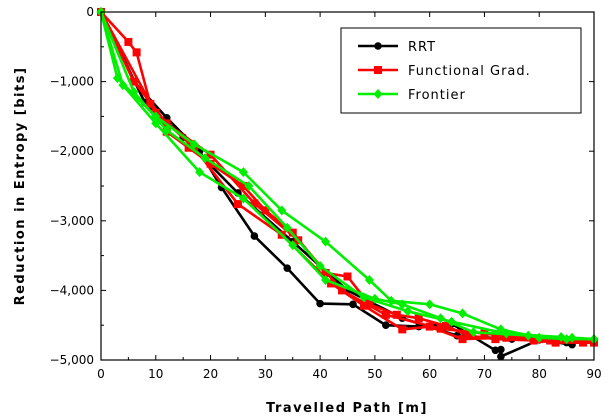 The image size is (605, 420). I want to click on legend-entry-2: Frontier, so click(412, 95).